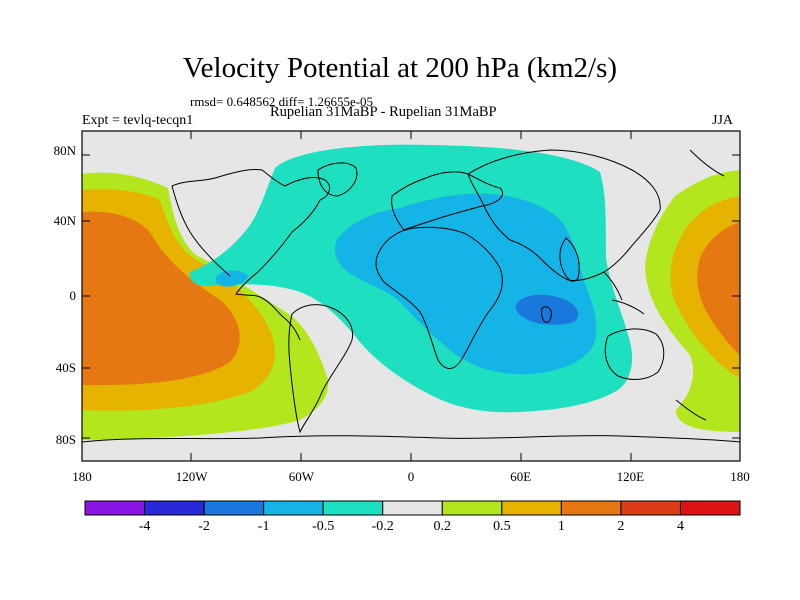  Describe the element at coordinates (192, 476) in the screenshot. I see `lon-tick-label: 120W` at that location.